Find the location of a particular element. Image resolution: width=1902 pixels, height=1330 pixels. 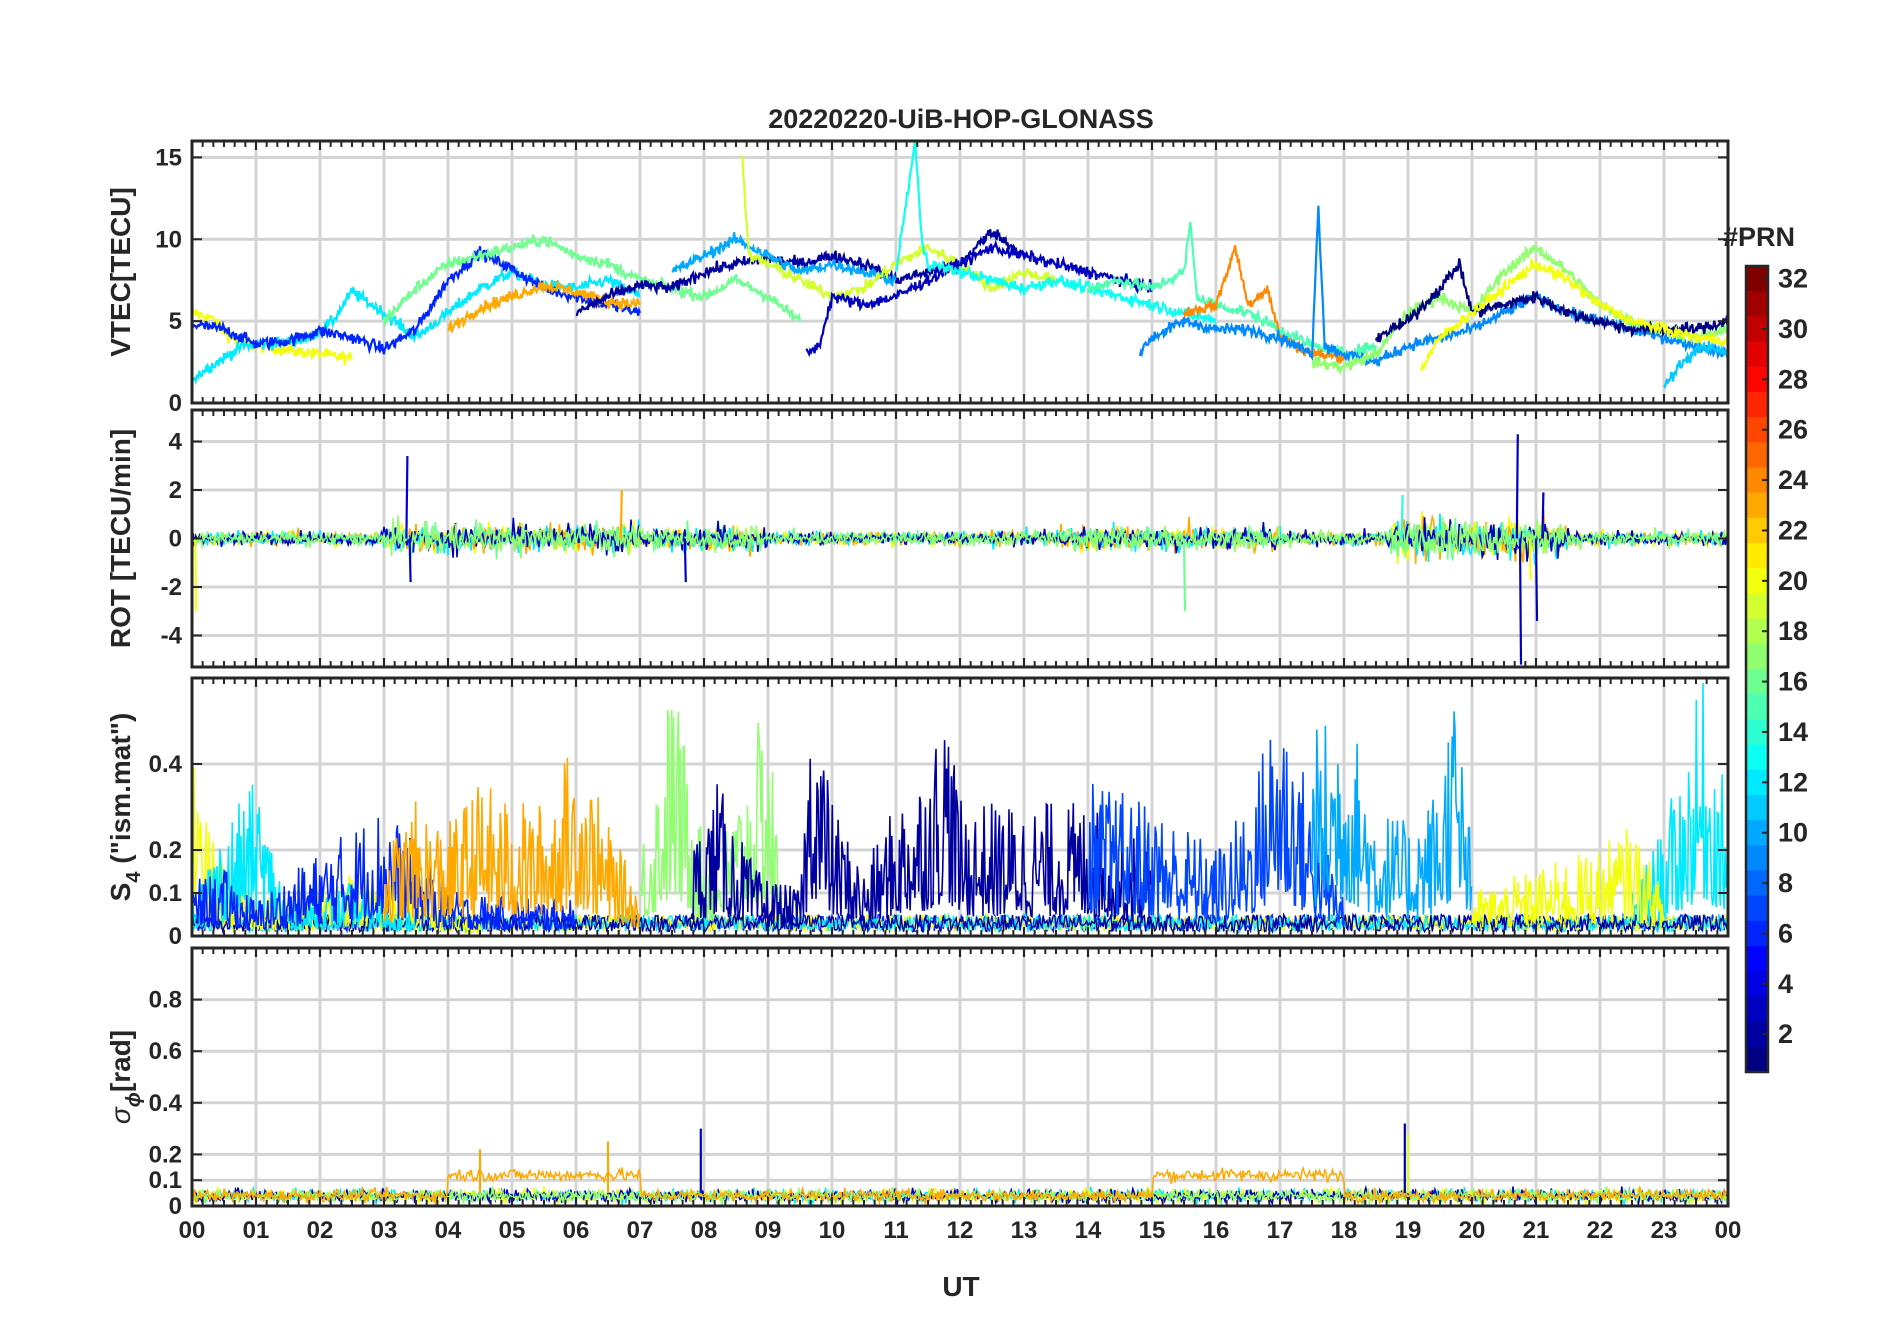

colorbar-tick-label: 22 is located at coordinates (1793, 530).